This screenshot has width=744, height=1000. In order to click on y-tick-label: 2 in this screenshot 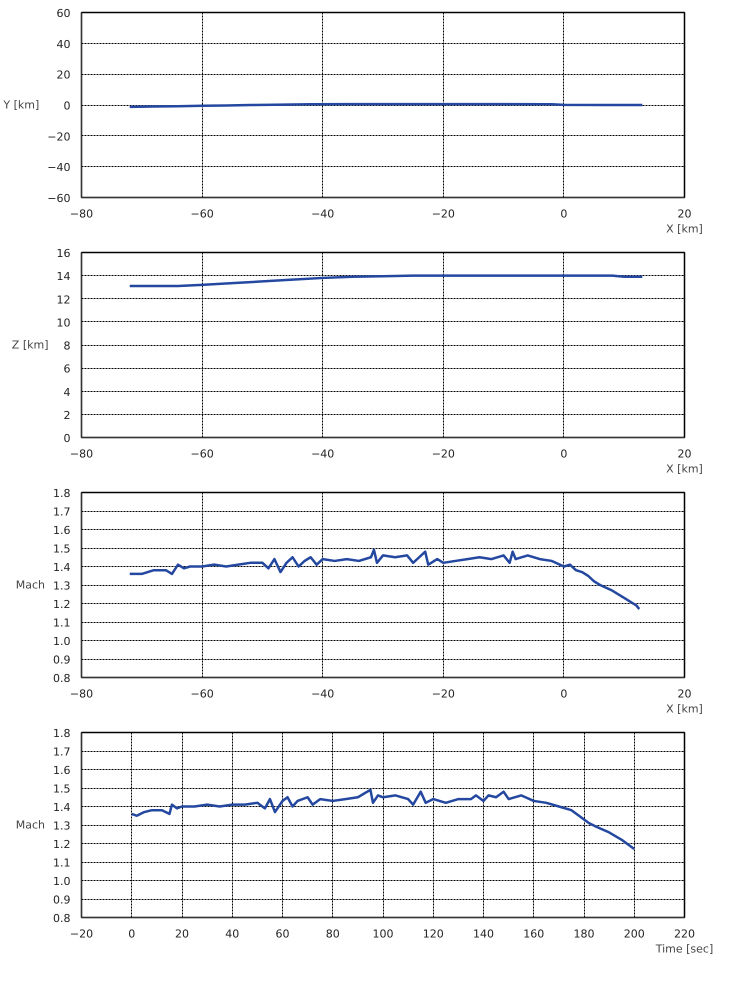, I will do `click(67, 415)`.